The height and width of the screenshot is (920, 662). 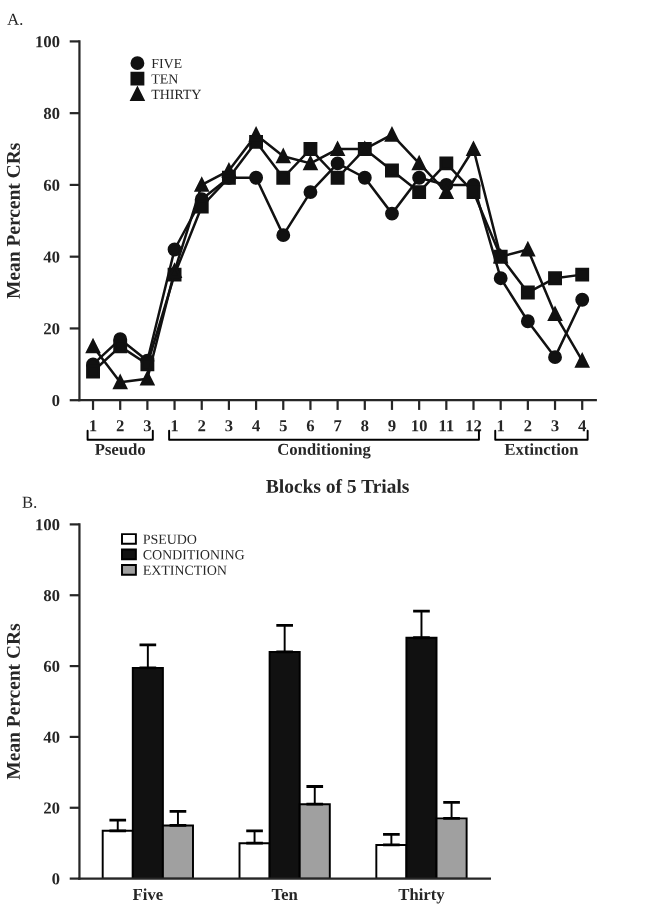 I want to click on x-tick-label: 8, so click(x=365, y=426).